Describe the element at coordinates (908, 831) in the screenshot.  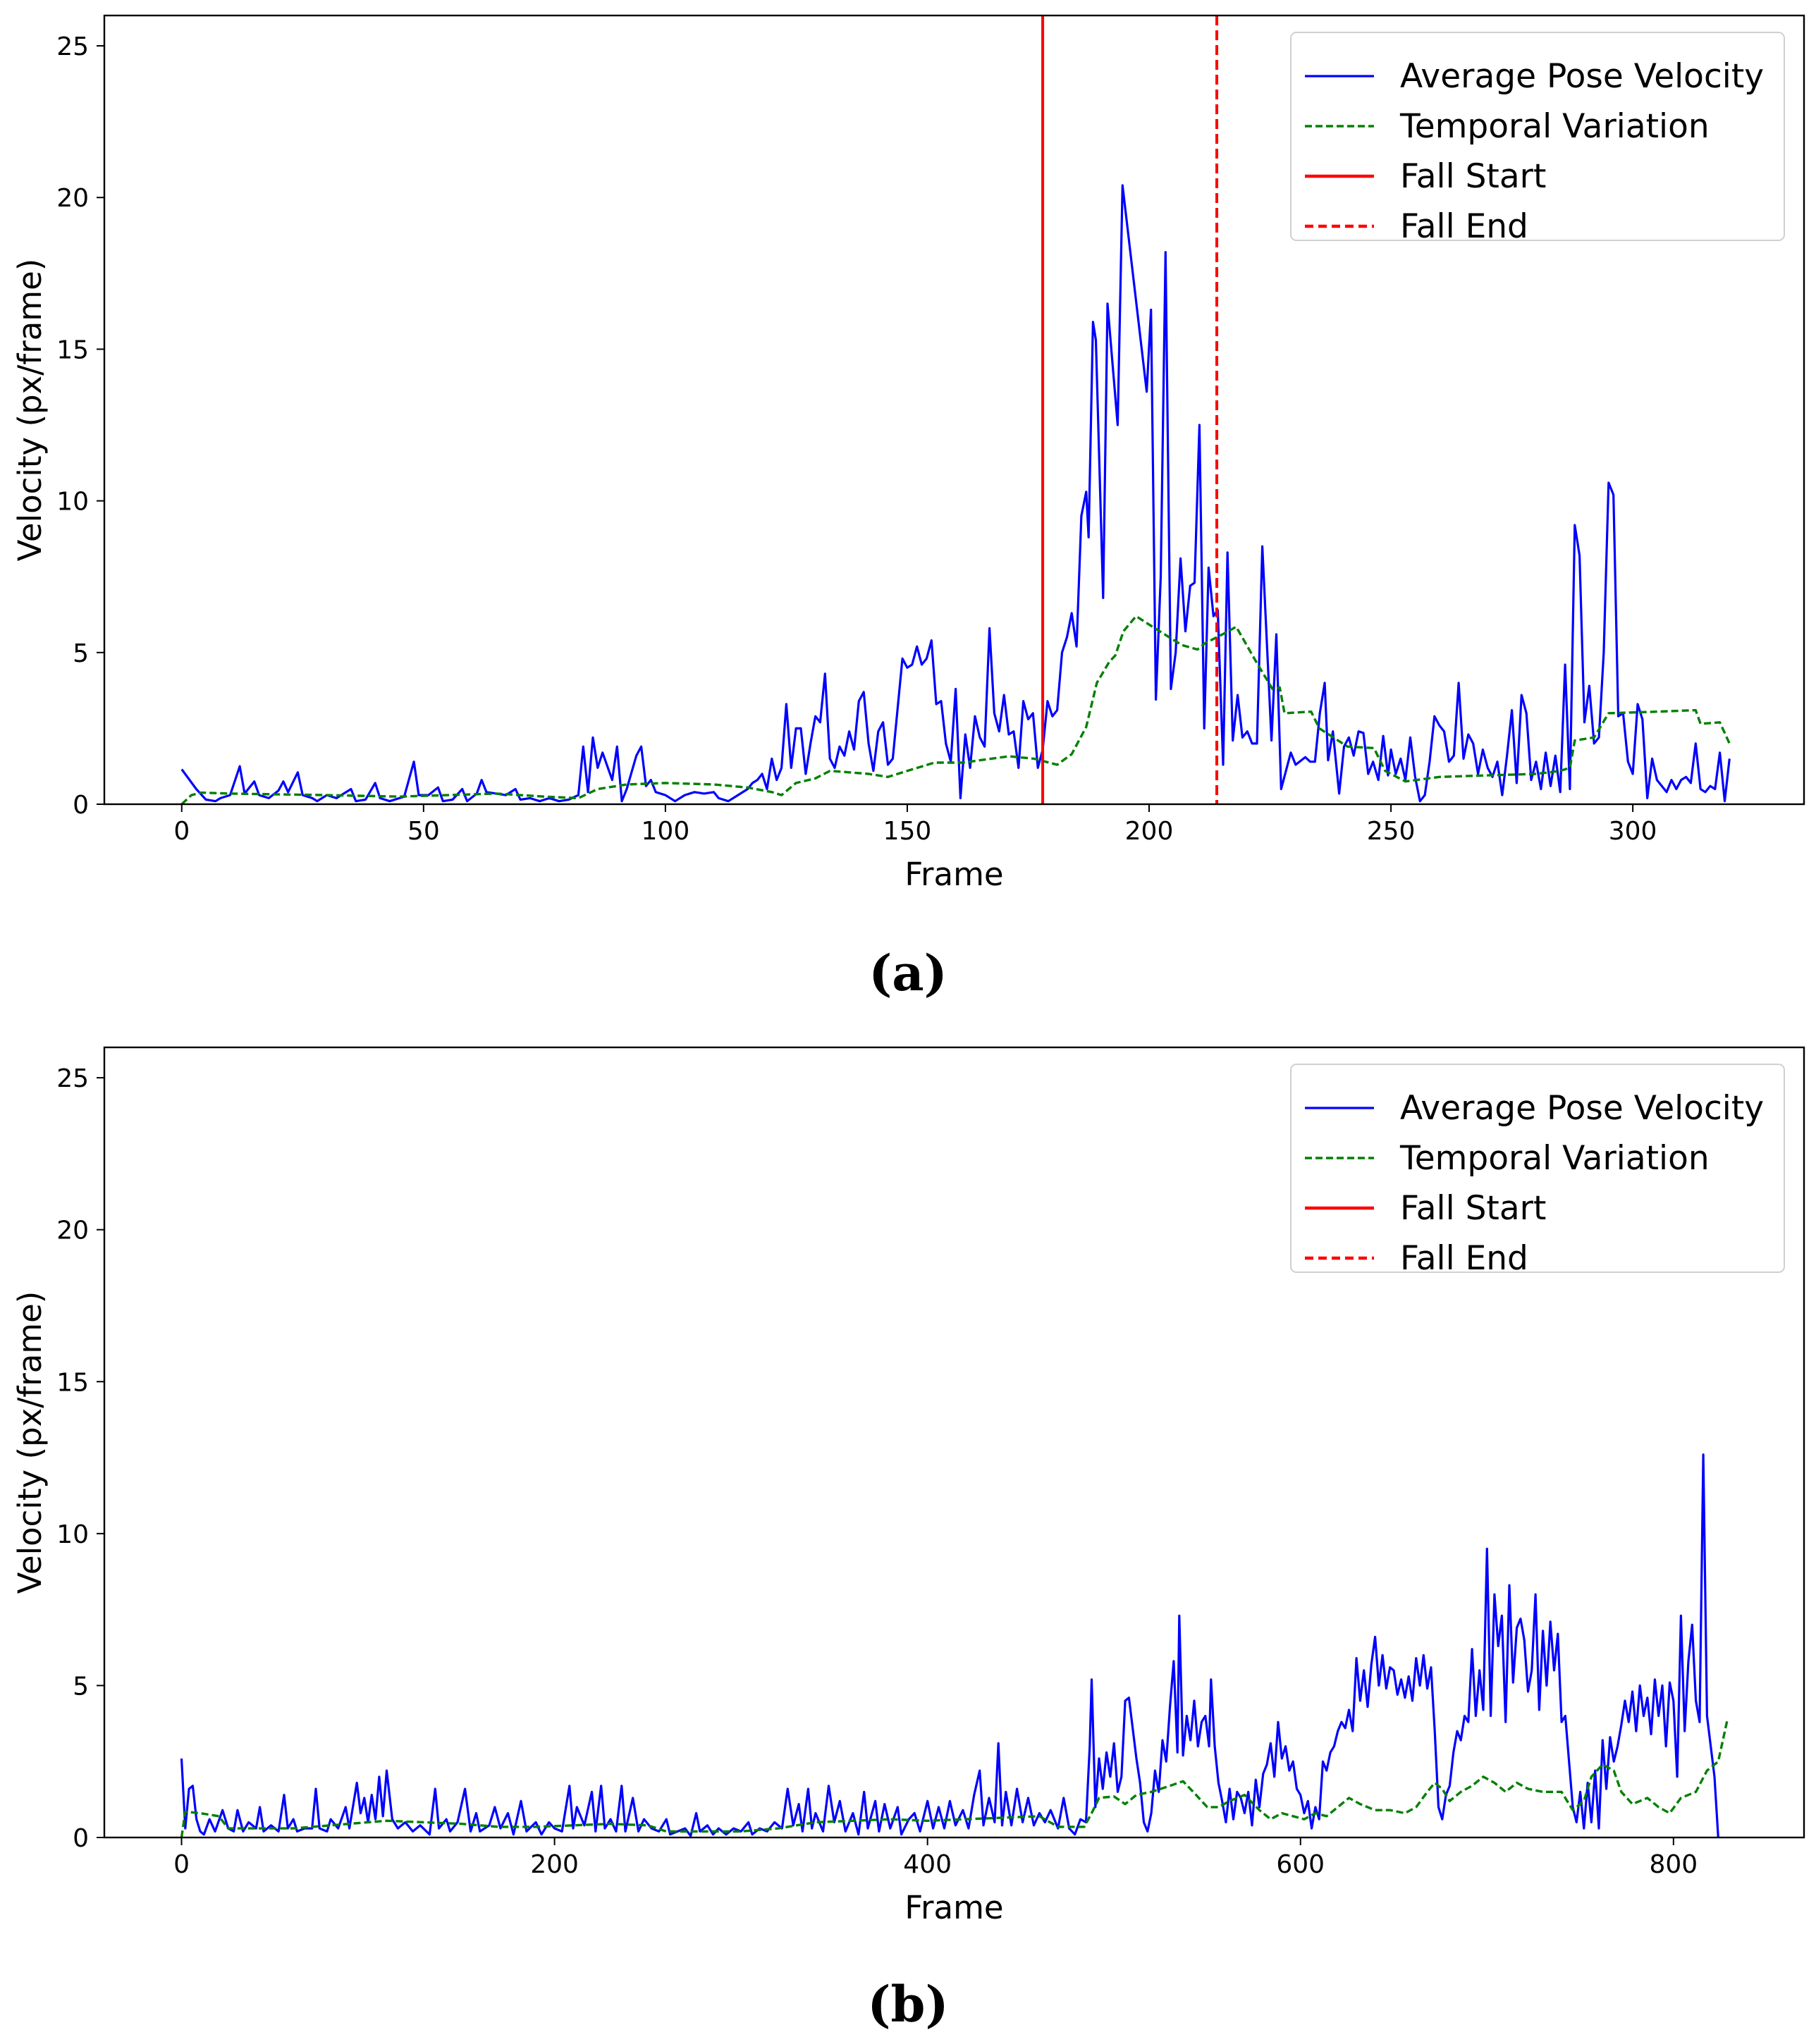
I see `x-tick-label: 150` at that location.